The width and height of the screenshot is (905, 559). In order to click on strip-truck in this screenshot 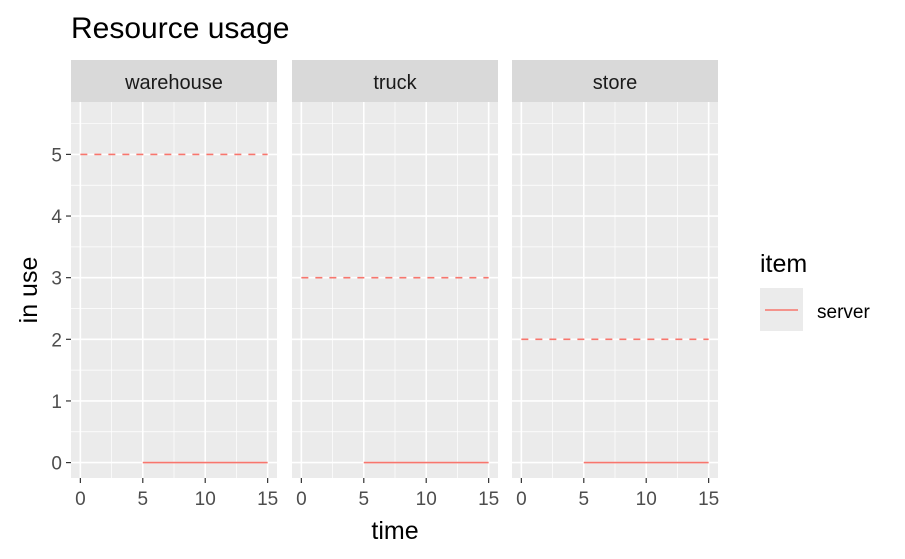, I will do `click(395, 81)`.